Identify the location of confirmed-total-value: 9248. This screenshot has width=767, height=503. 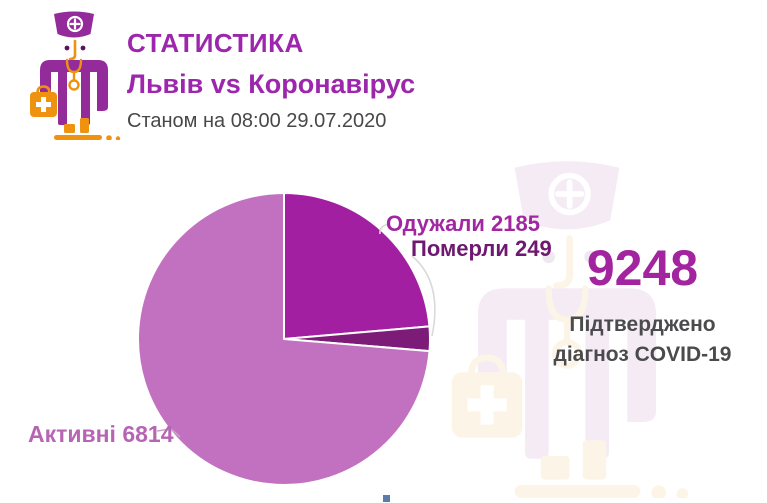
(642, 268).